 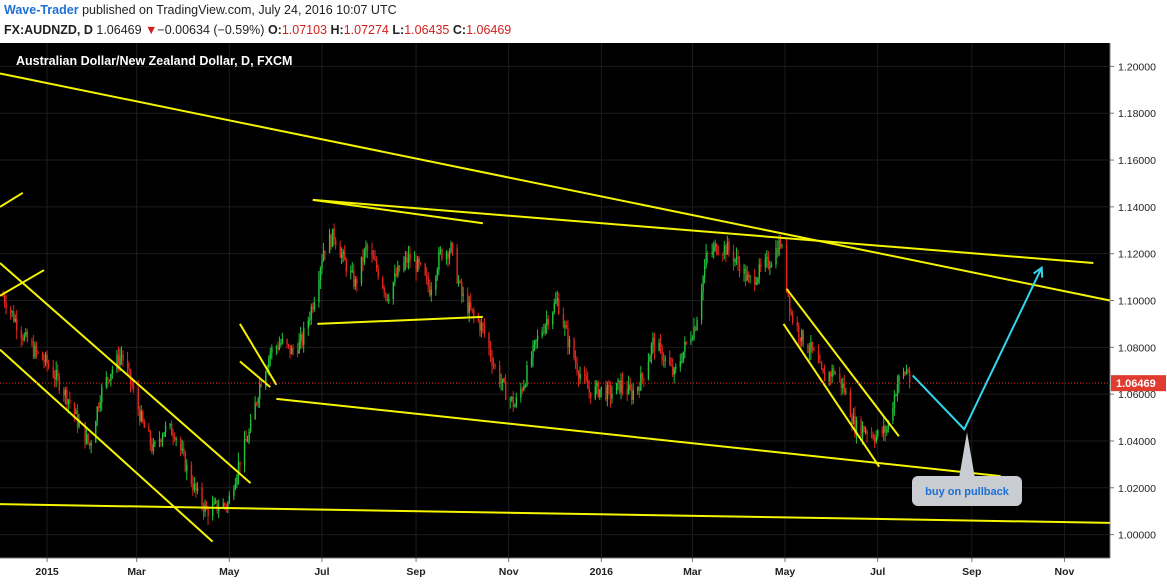 What do you see at coordinates (415, 572) in the screenshot?
I see `x-tick-label: Sep` at bounding box center [415, 572].